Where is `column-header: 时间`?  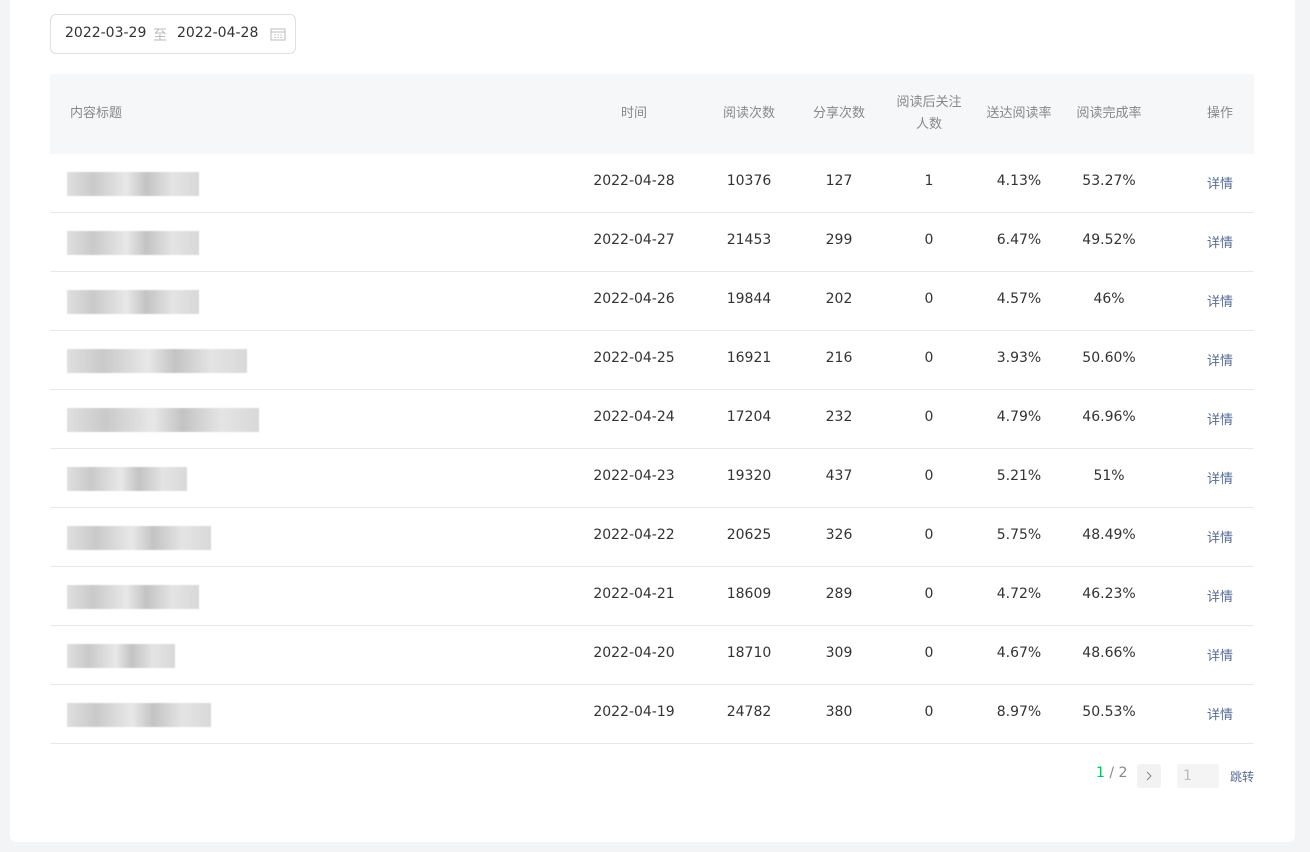
column-header: 时间 is located at coordinates (633, 113).